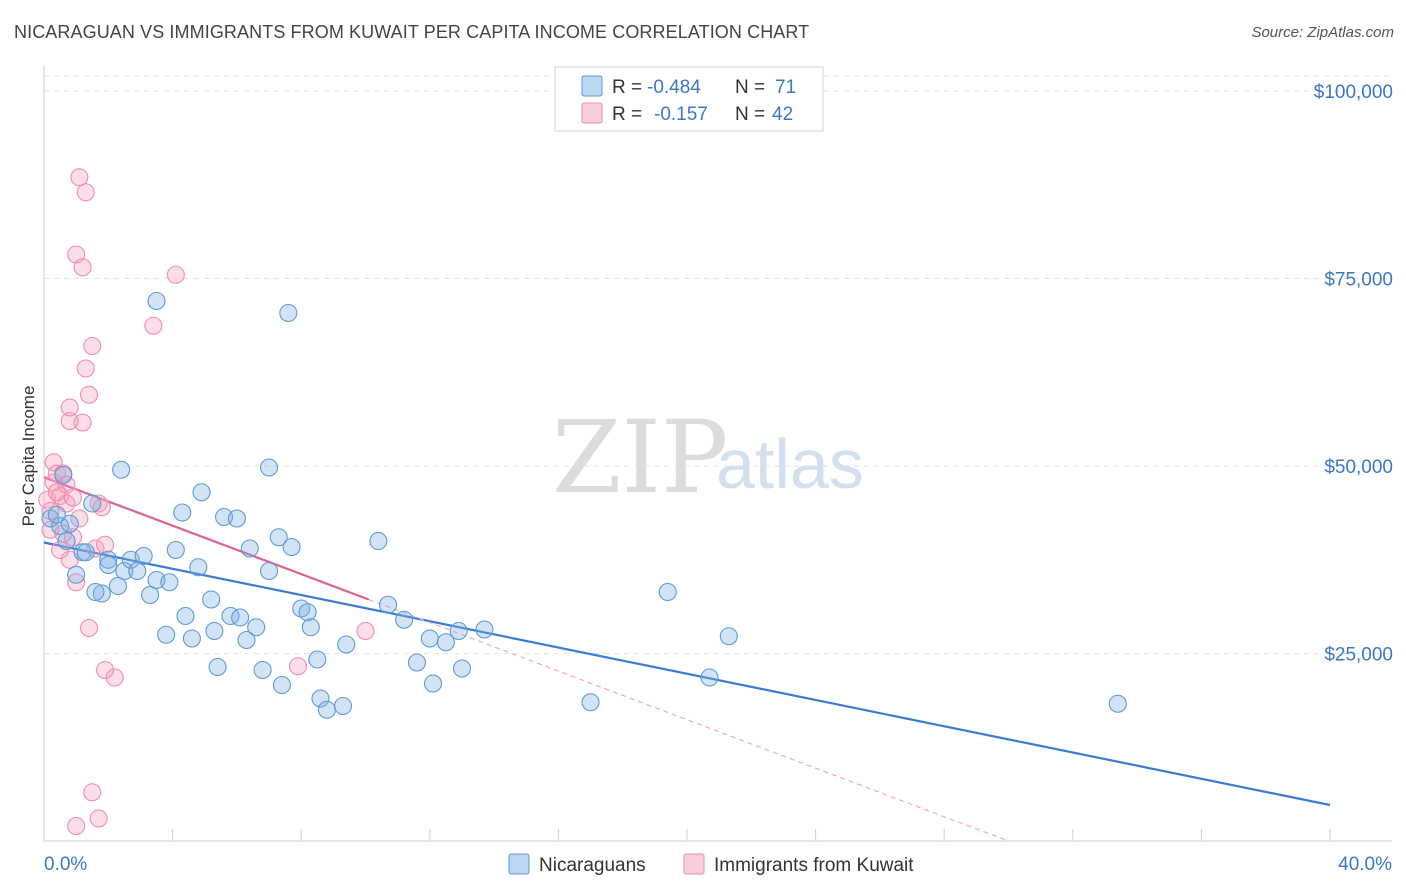 The width and height of the screenshot is (1406, 892). What do you see at coordinates (627, 87) in the screenshot?
I see `legend-r-label-1: R =` at bounding box center [627, 87].